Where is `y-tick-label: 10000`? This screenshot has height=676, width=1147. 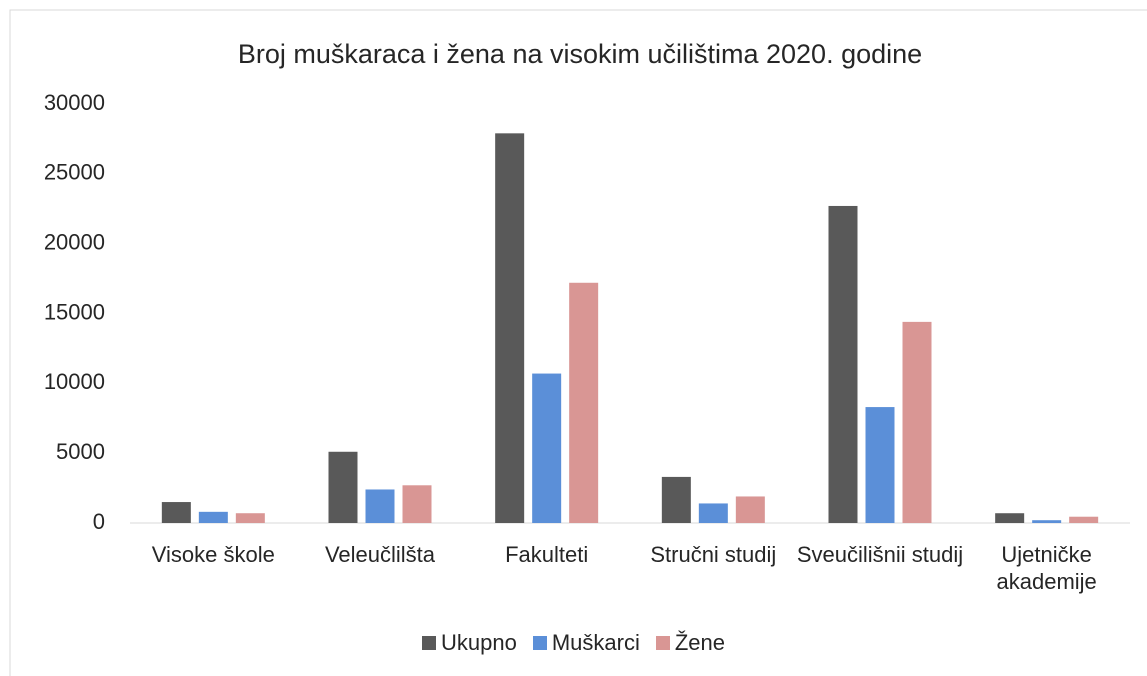
y-tick-label: 10000 is located at coordinates (74, 381).